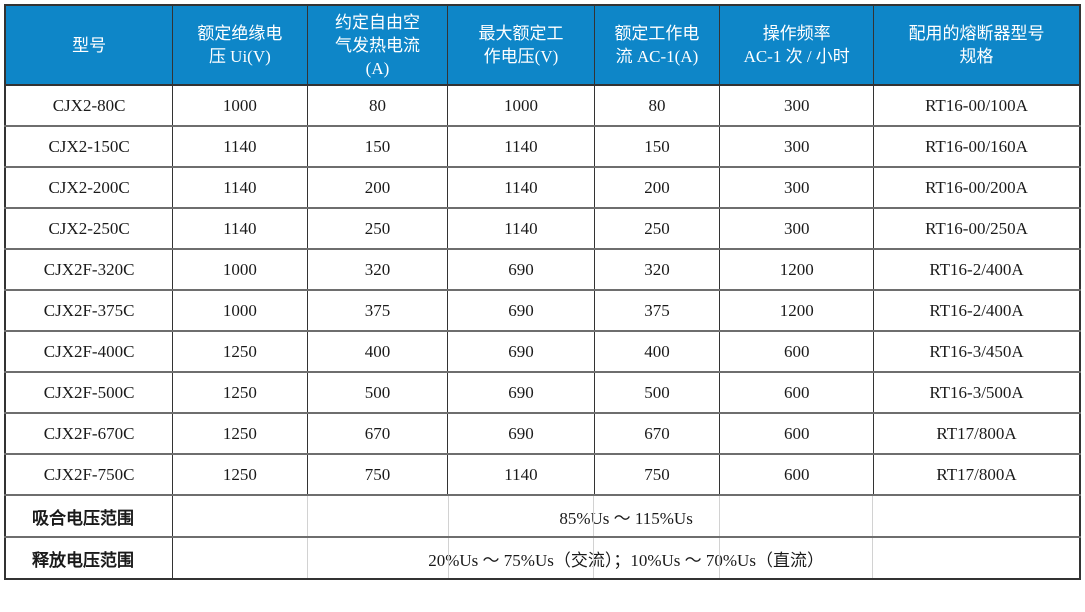 This screenshot has height=612, width=1085. What do you see at coordinates (976, 187) in the screenshot?
I see `value-cell: RT16-00/200A` at bounding box center [976, 187].